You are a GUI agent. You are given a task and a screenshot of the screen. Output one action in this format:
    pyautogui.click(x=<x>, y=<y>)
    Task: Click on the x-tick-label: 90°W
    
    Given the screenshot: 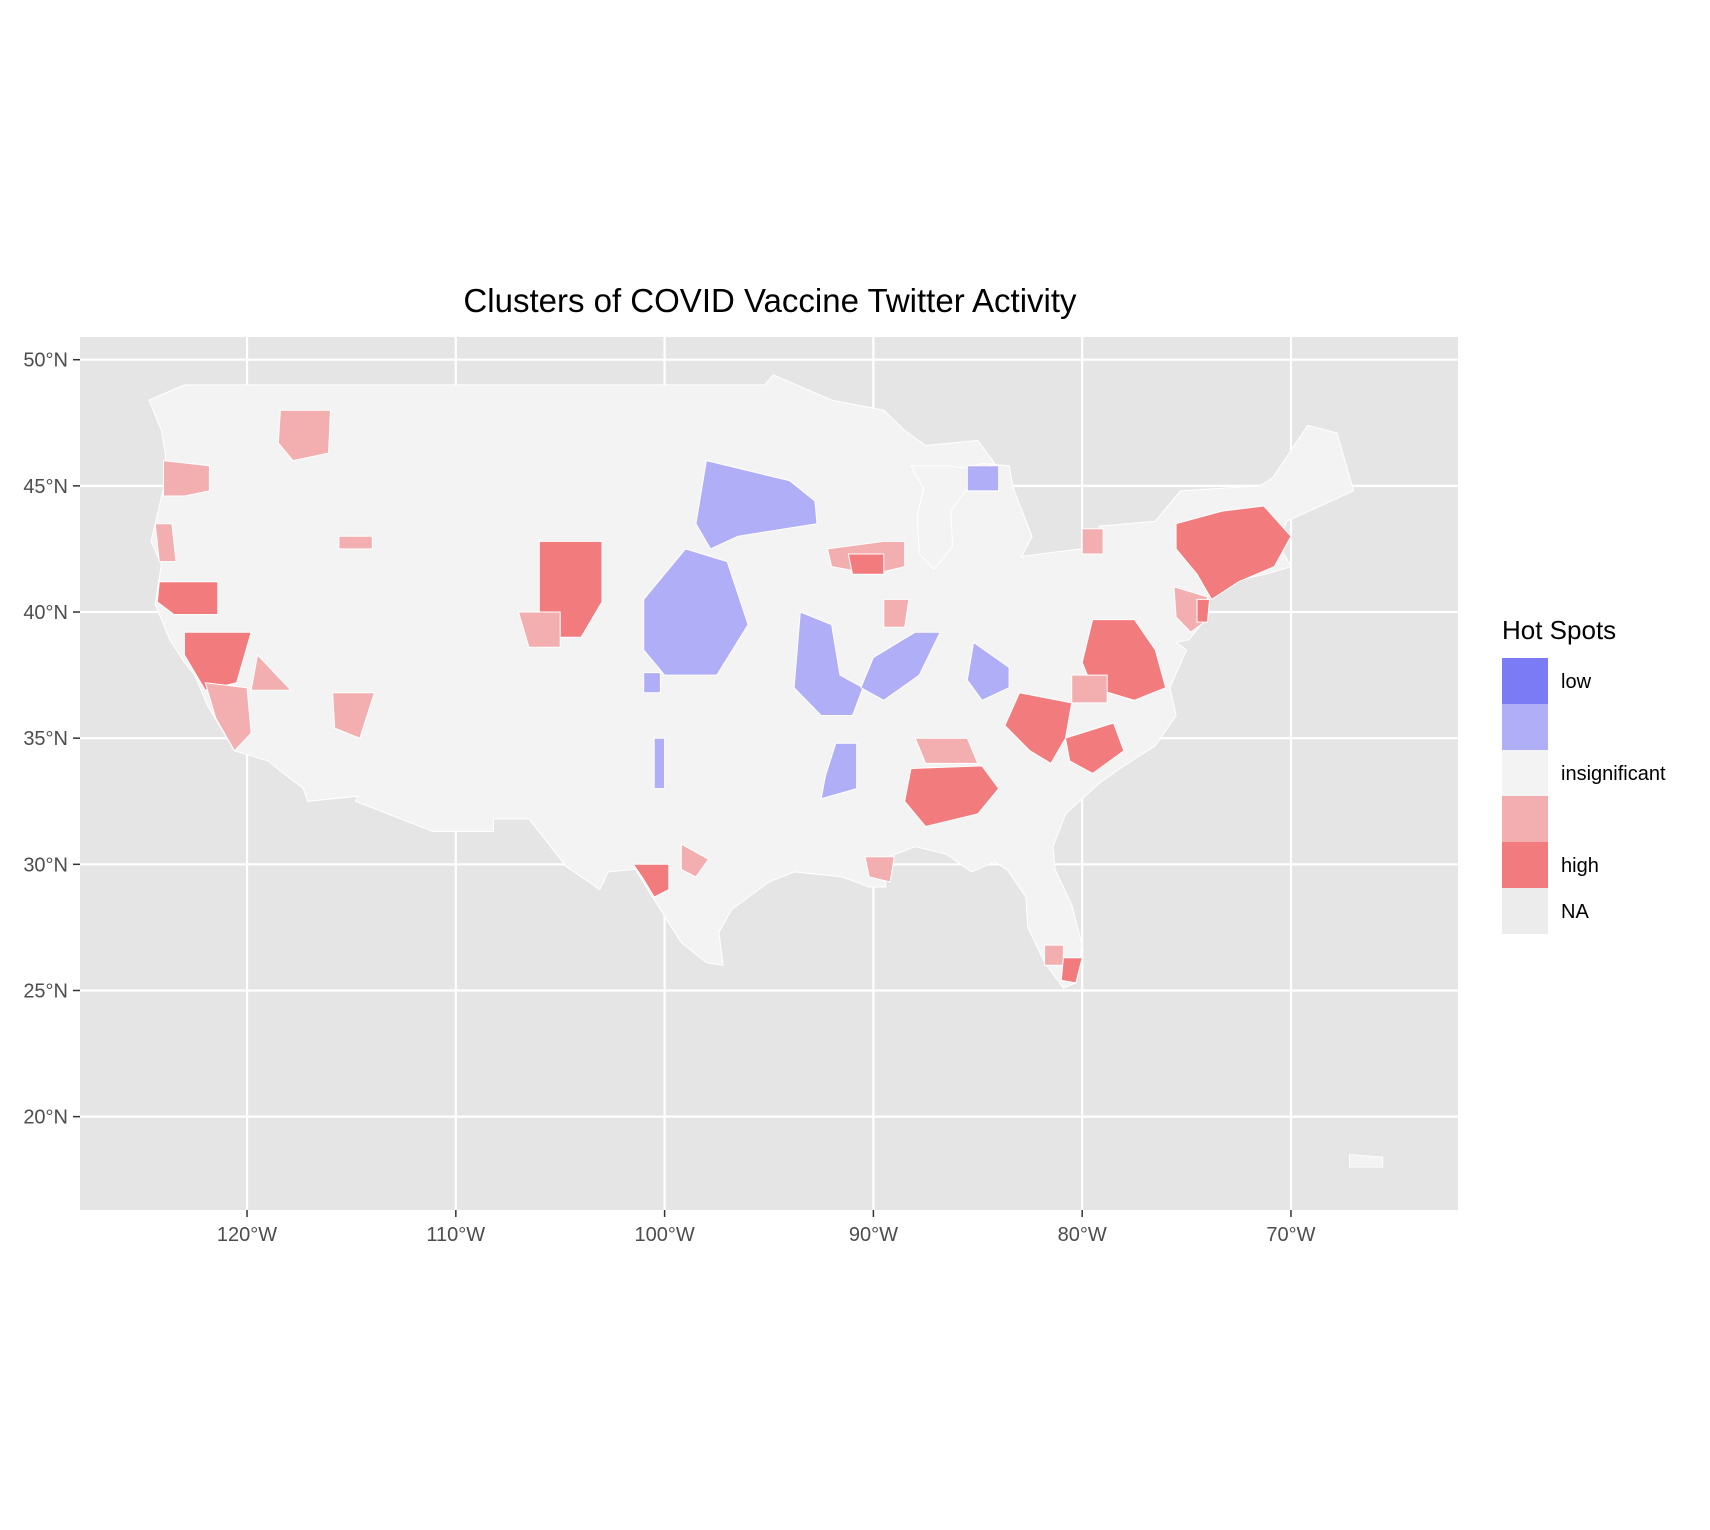 What is the action you would take?
    pyautogui.click(x=873, y=1235)
    